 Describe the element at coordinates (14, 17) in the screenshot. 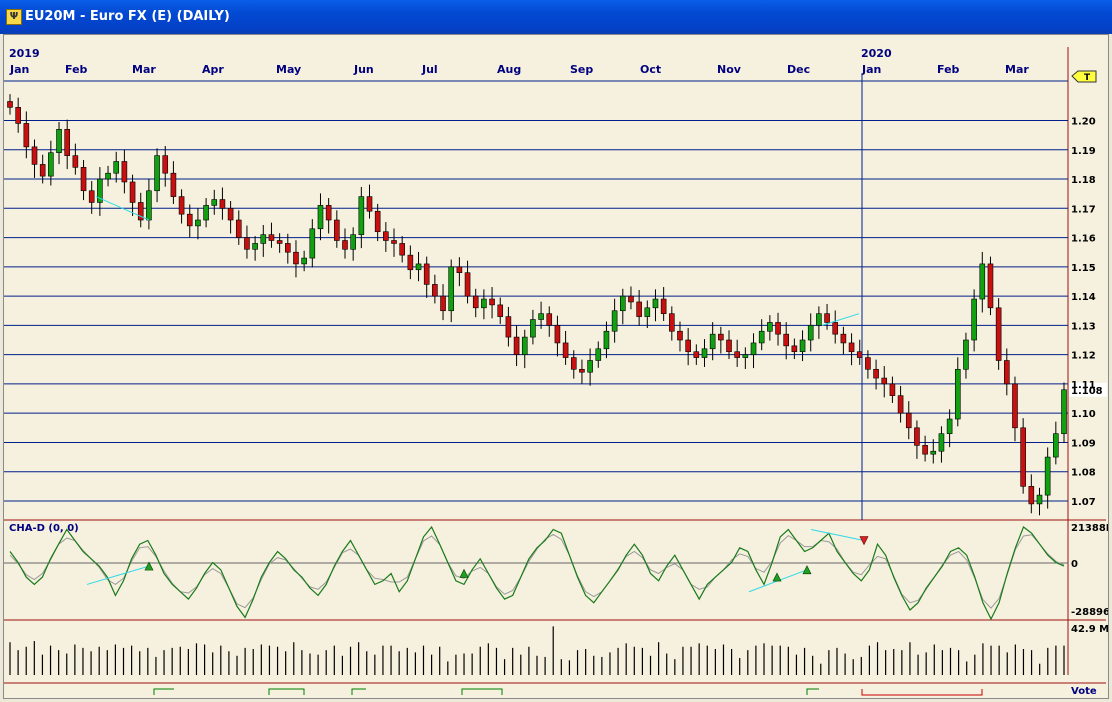

I see `chart-app-icon: Ψ` at that location.